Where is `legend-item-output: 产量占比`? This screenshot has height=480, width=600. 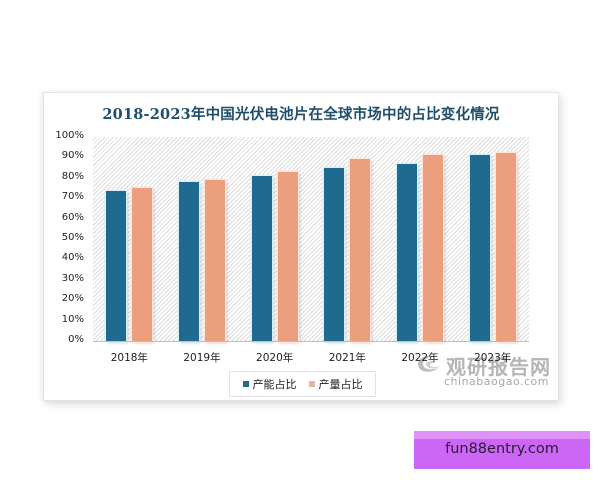 legend-item-output: 产量占比 is located at coordinates (335, 384).